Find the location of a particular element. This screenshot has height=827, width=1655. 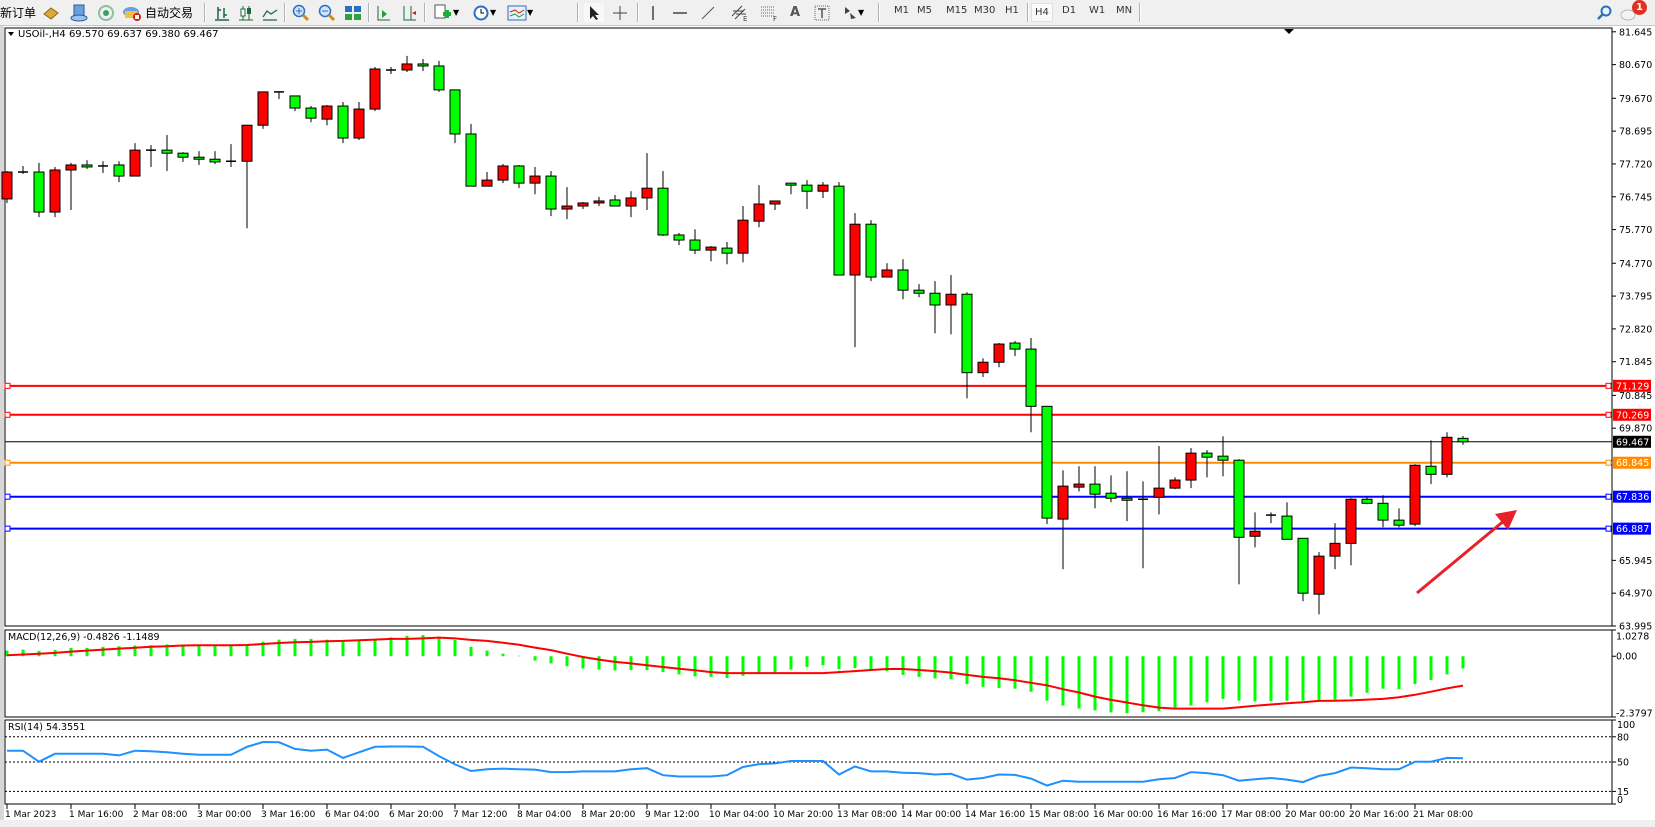

price-tick-label: 81.645 is located at coordinates (1635, 32).